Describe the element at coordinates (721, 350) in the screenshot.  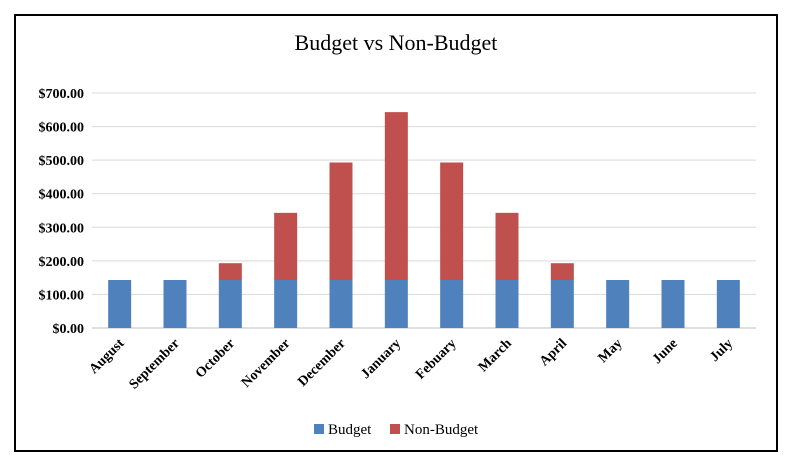
I see `x-tick-label: July` at that location.